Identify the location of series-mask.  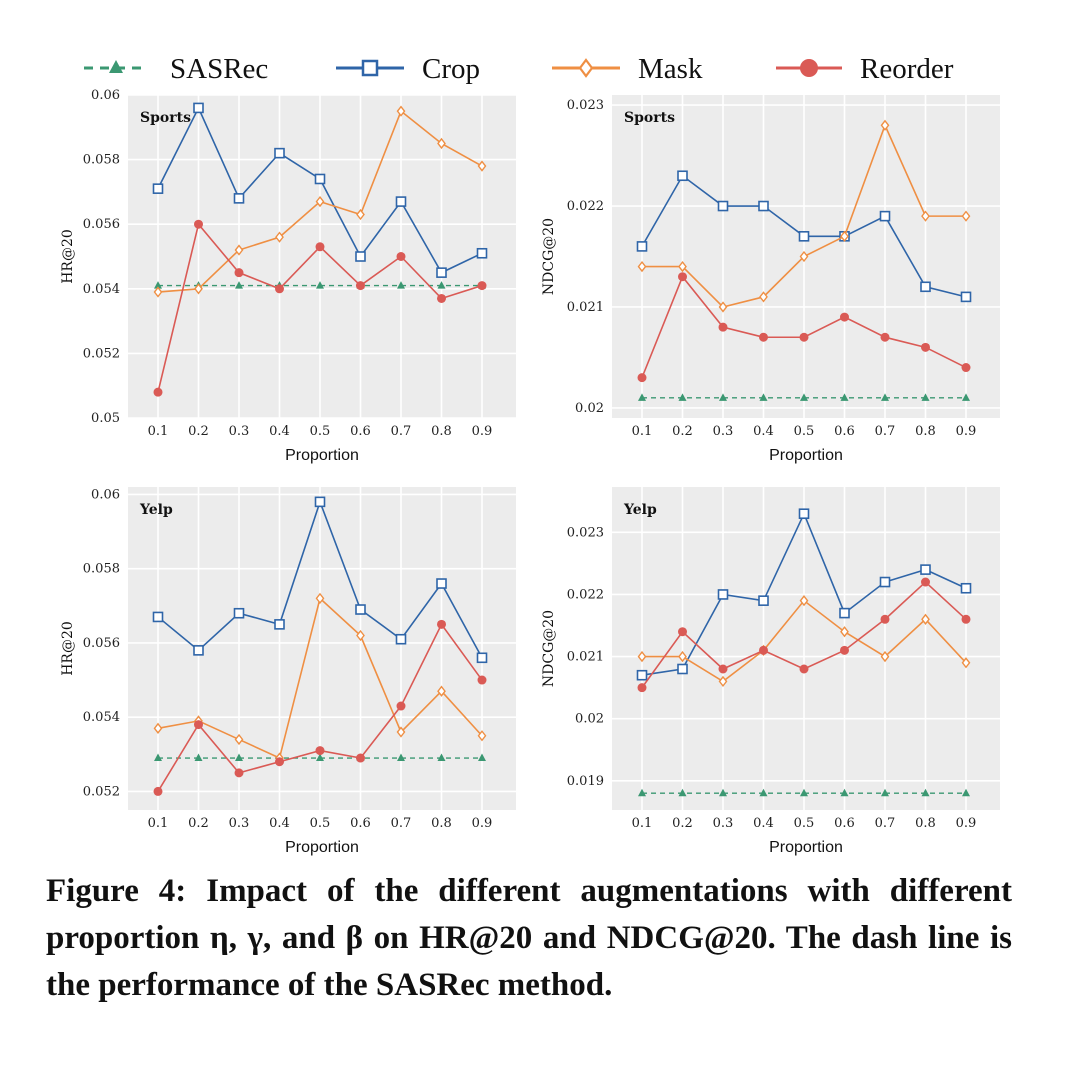
(320, 201).